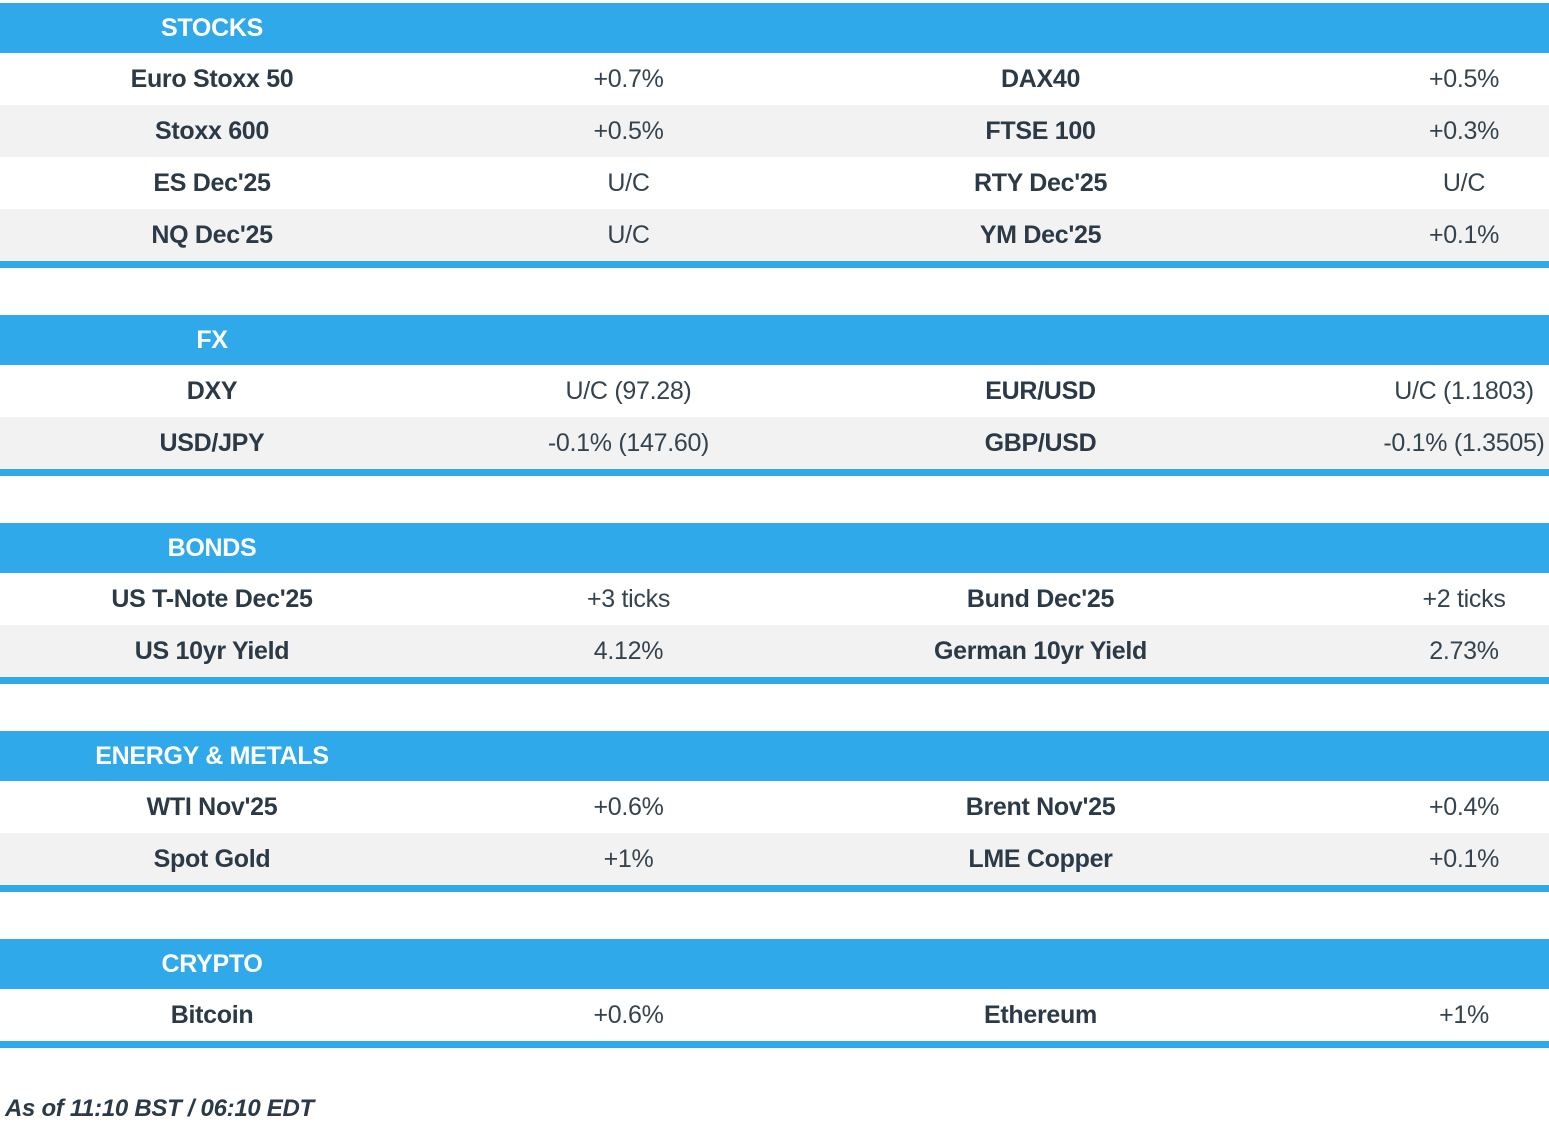  I want to click on table-row: Bitcoin +0.6% Ethereum +1%, so click(774, 1015).